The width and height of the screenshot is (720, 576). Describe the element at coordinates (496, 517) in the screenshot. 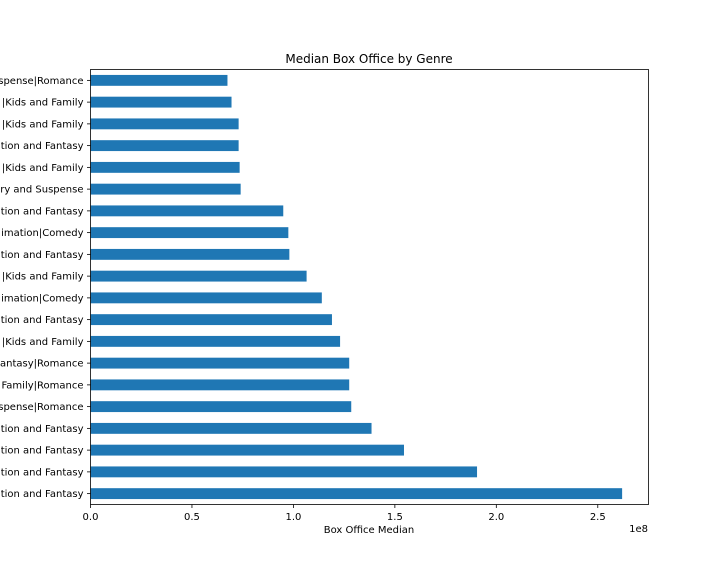

I see `x-tick-label: 2.0` at that location.